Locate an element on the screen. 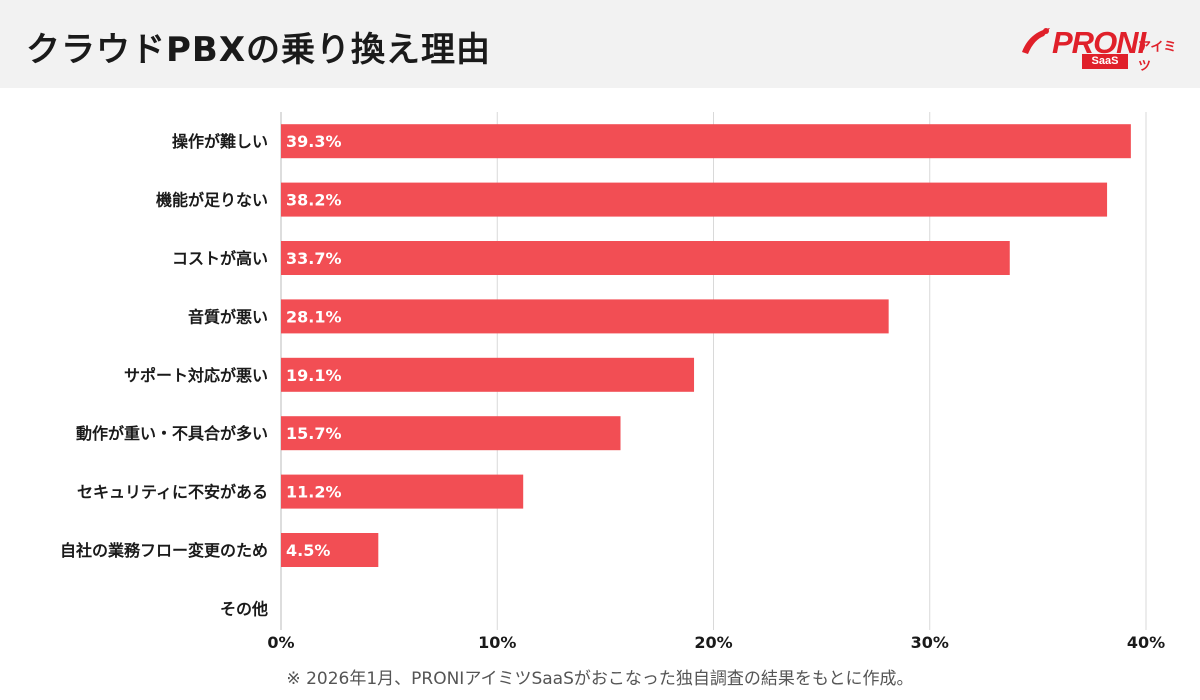 This screenshot has height=700, width=1200. data-label: 4.5% is located at coordinates (308, 550).